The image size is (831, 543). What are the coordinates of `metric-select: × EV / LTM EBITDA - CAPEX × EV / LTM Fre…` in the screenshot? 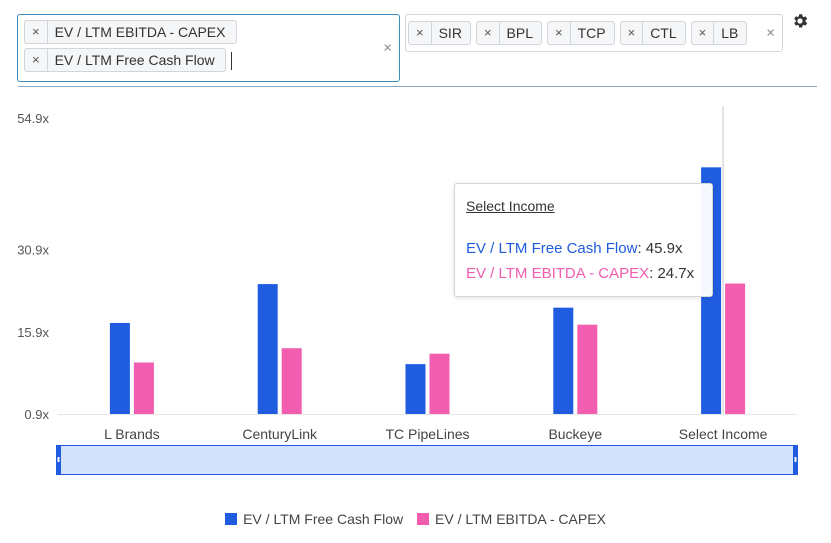 It's located at (208, 48).